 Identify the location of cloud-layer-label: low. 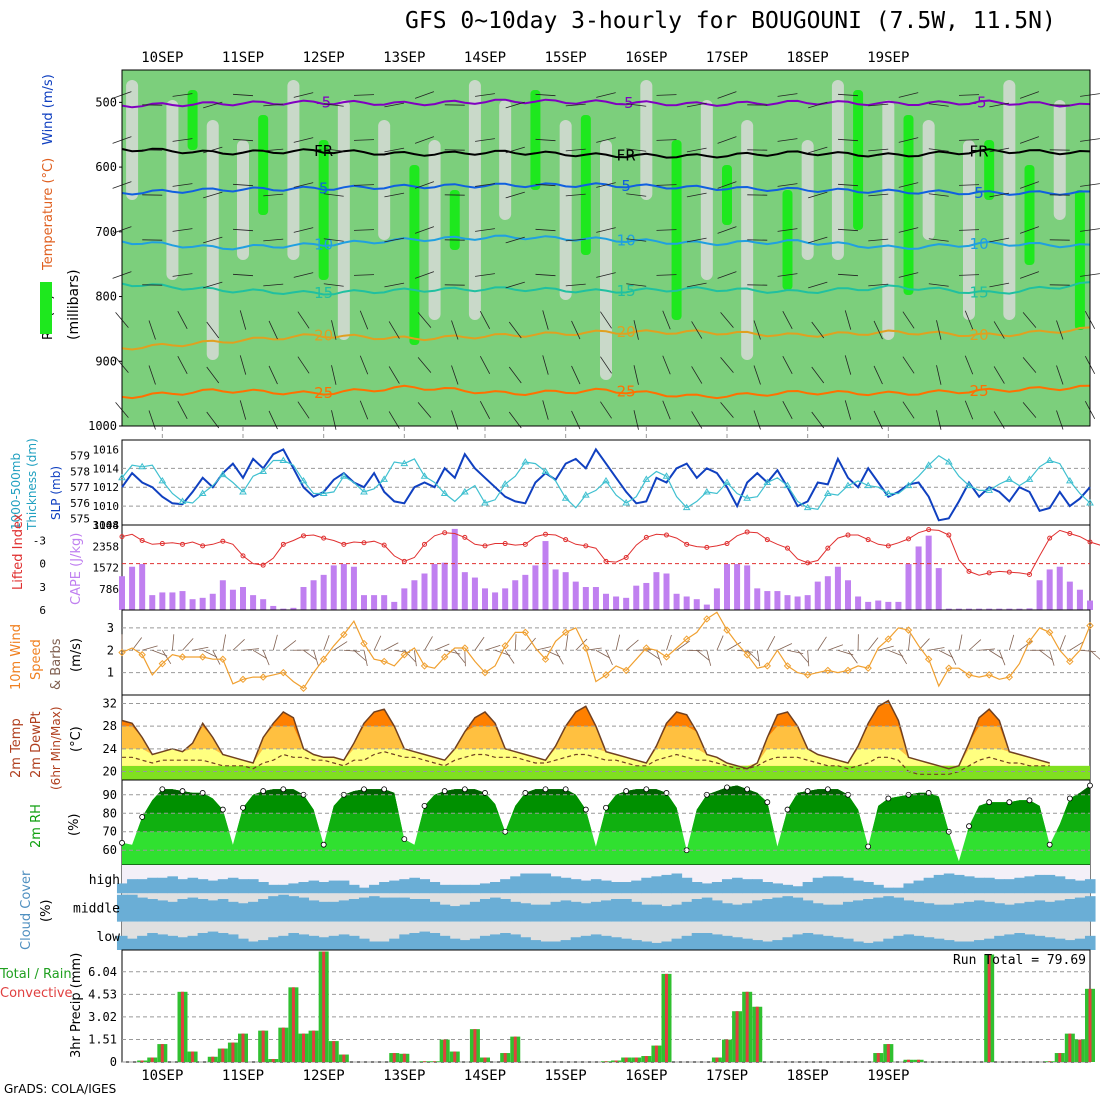
(109, 937).